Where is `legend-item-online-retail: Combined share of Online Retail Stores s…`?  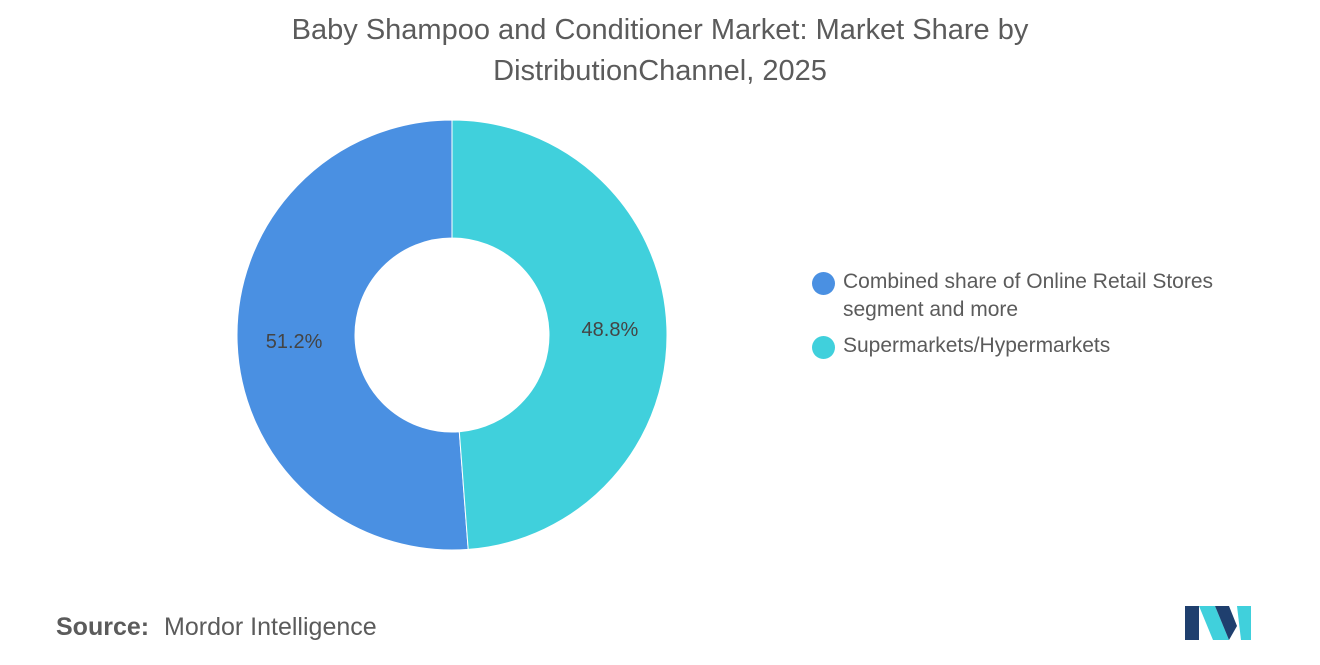
legend-item-online-retail: Combined share of Online Retail Stores s… is located at coordinates (1047, 296).